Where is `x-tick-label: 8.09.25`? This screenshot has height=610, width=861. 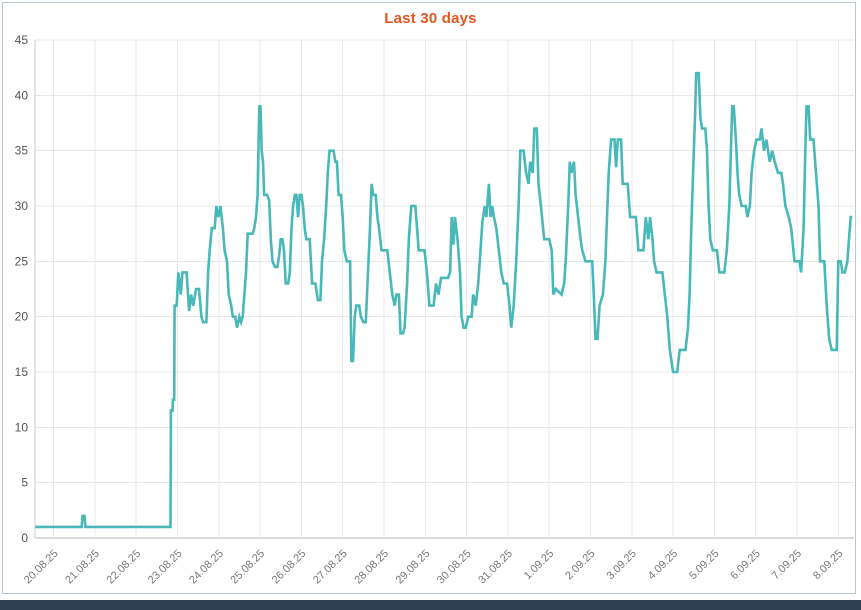
x-tick-label: 8.09.25 is located at coordinates (828, 565).